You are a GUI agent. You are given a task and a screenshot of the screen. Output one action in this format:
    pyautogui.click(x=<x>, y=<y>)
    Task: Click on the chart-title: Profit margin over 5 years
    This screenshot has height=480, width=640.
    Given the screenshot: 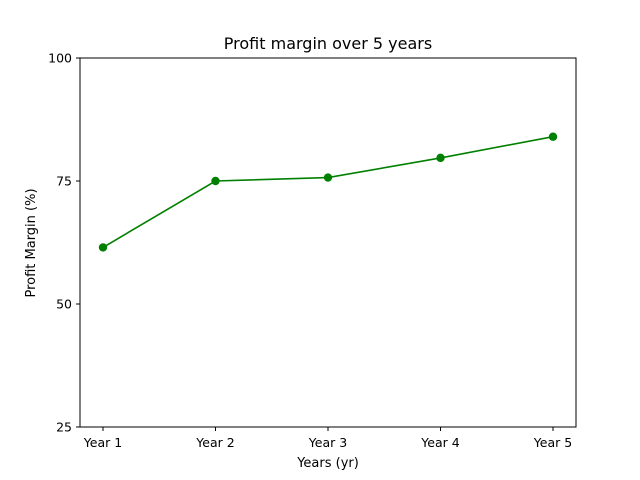 What is the action you would take?
    pyautogui.click(x=328, y=43)
    